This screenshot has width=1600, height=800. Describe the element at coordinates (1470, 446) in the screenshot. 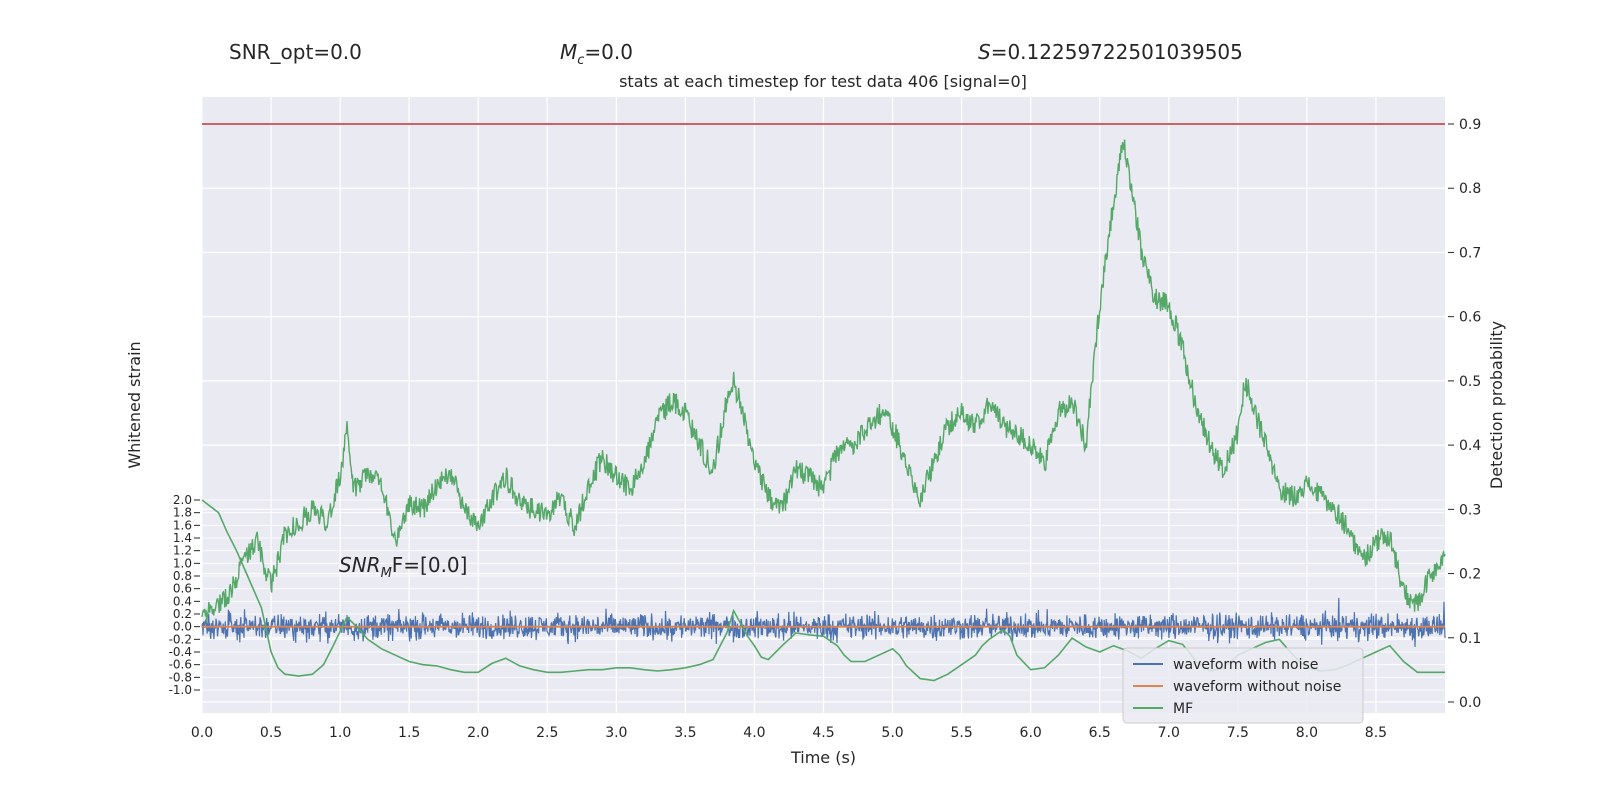

I see `right-y-tick-label: 0.4` at that location.